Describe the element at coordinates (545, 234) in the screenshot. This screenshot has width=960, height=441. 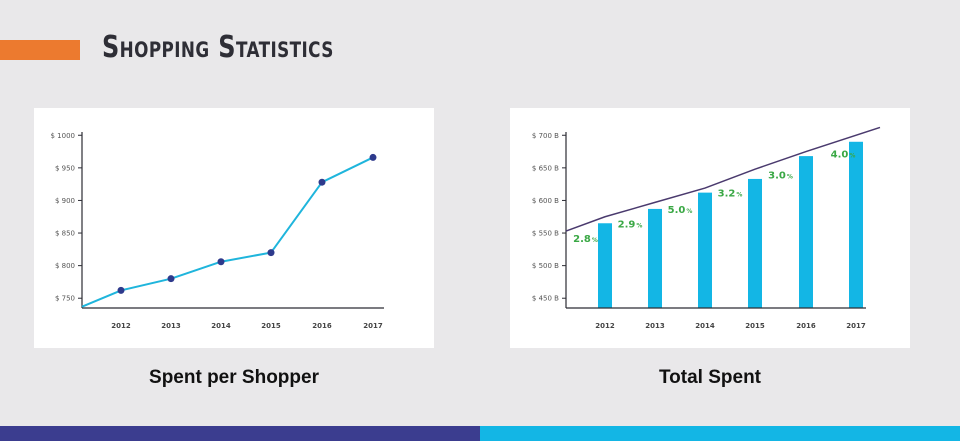
I see `y-tick-label: $ 550 B` at that location.